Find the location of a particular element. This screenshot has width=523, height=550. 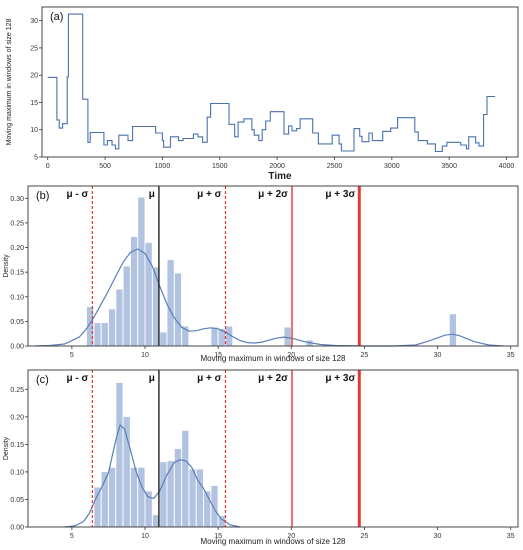

x-tick-label: 0 is located at coordinates (48, 166).